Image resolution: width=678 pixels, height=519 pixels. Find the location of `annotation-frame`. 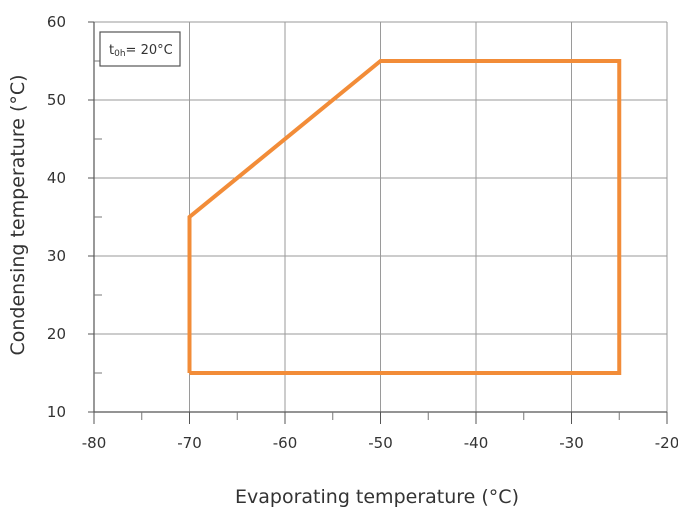

annotation-frame is located at coordinates (140, 49).